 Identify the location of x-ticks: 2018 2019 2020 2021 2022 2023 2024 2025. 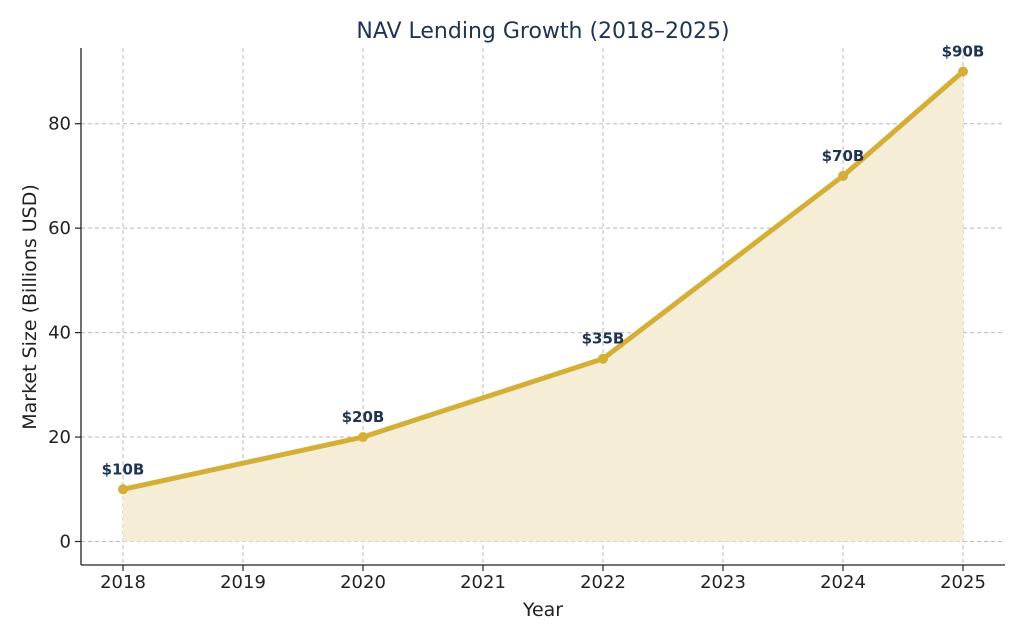
(543, 579).